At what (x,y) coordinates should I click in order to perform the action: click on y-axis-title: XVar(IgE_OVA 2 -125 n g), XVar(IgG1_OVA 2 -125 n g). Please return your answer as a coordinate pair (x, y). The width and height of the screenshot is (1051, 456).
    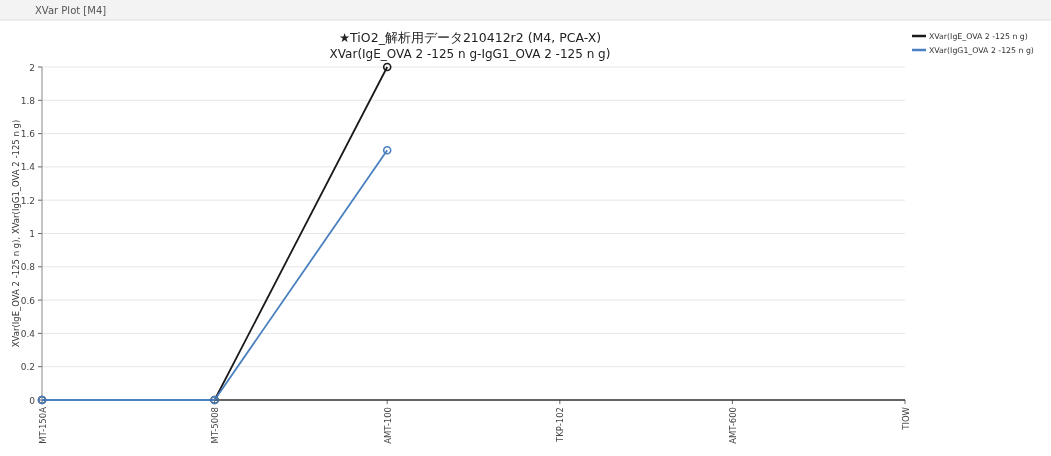
    Looking at the image, I should click on (16, 233).